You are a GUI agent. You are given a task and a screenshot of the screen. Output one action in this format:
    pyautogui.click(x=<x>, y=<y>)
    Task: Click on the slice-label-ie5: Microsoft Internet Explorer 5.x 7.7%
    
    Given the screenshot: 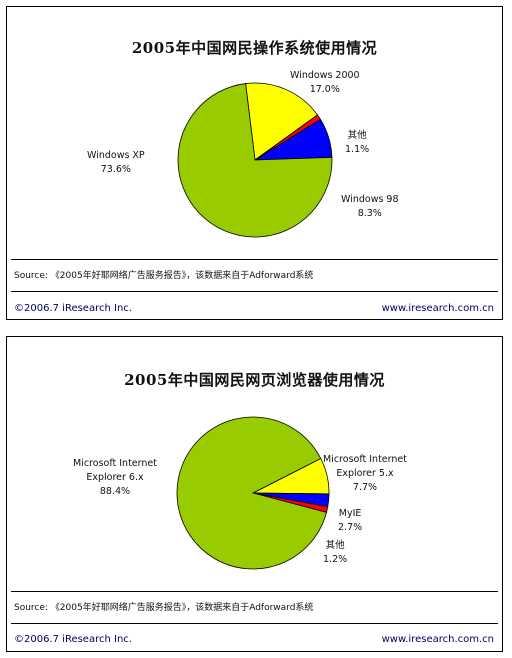 What is the action you would take?
    pyautogui.click(x=365, y=473)
    